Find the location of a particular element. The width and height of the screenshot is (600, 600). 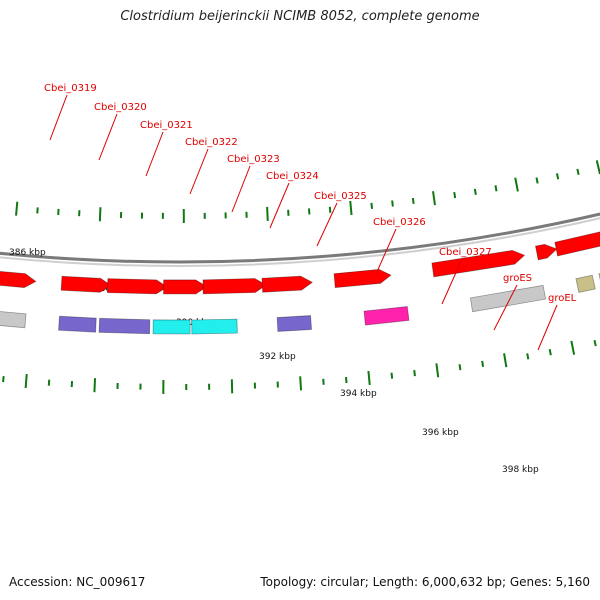

gene-label: Cbei_0325 is located at coordinates (340, 196).